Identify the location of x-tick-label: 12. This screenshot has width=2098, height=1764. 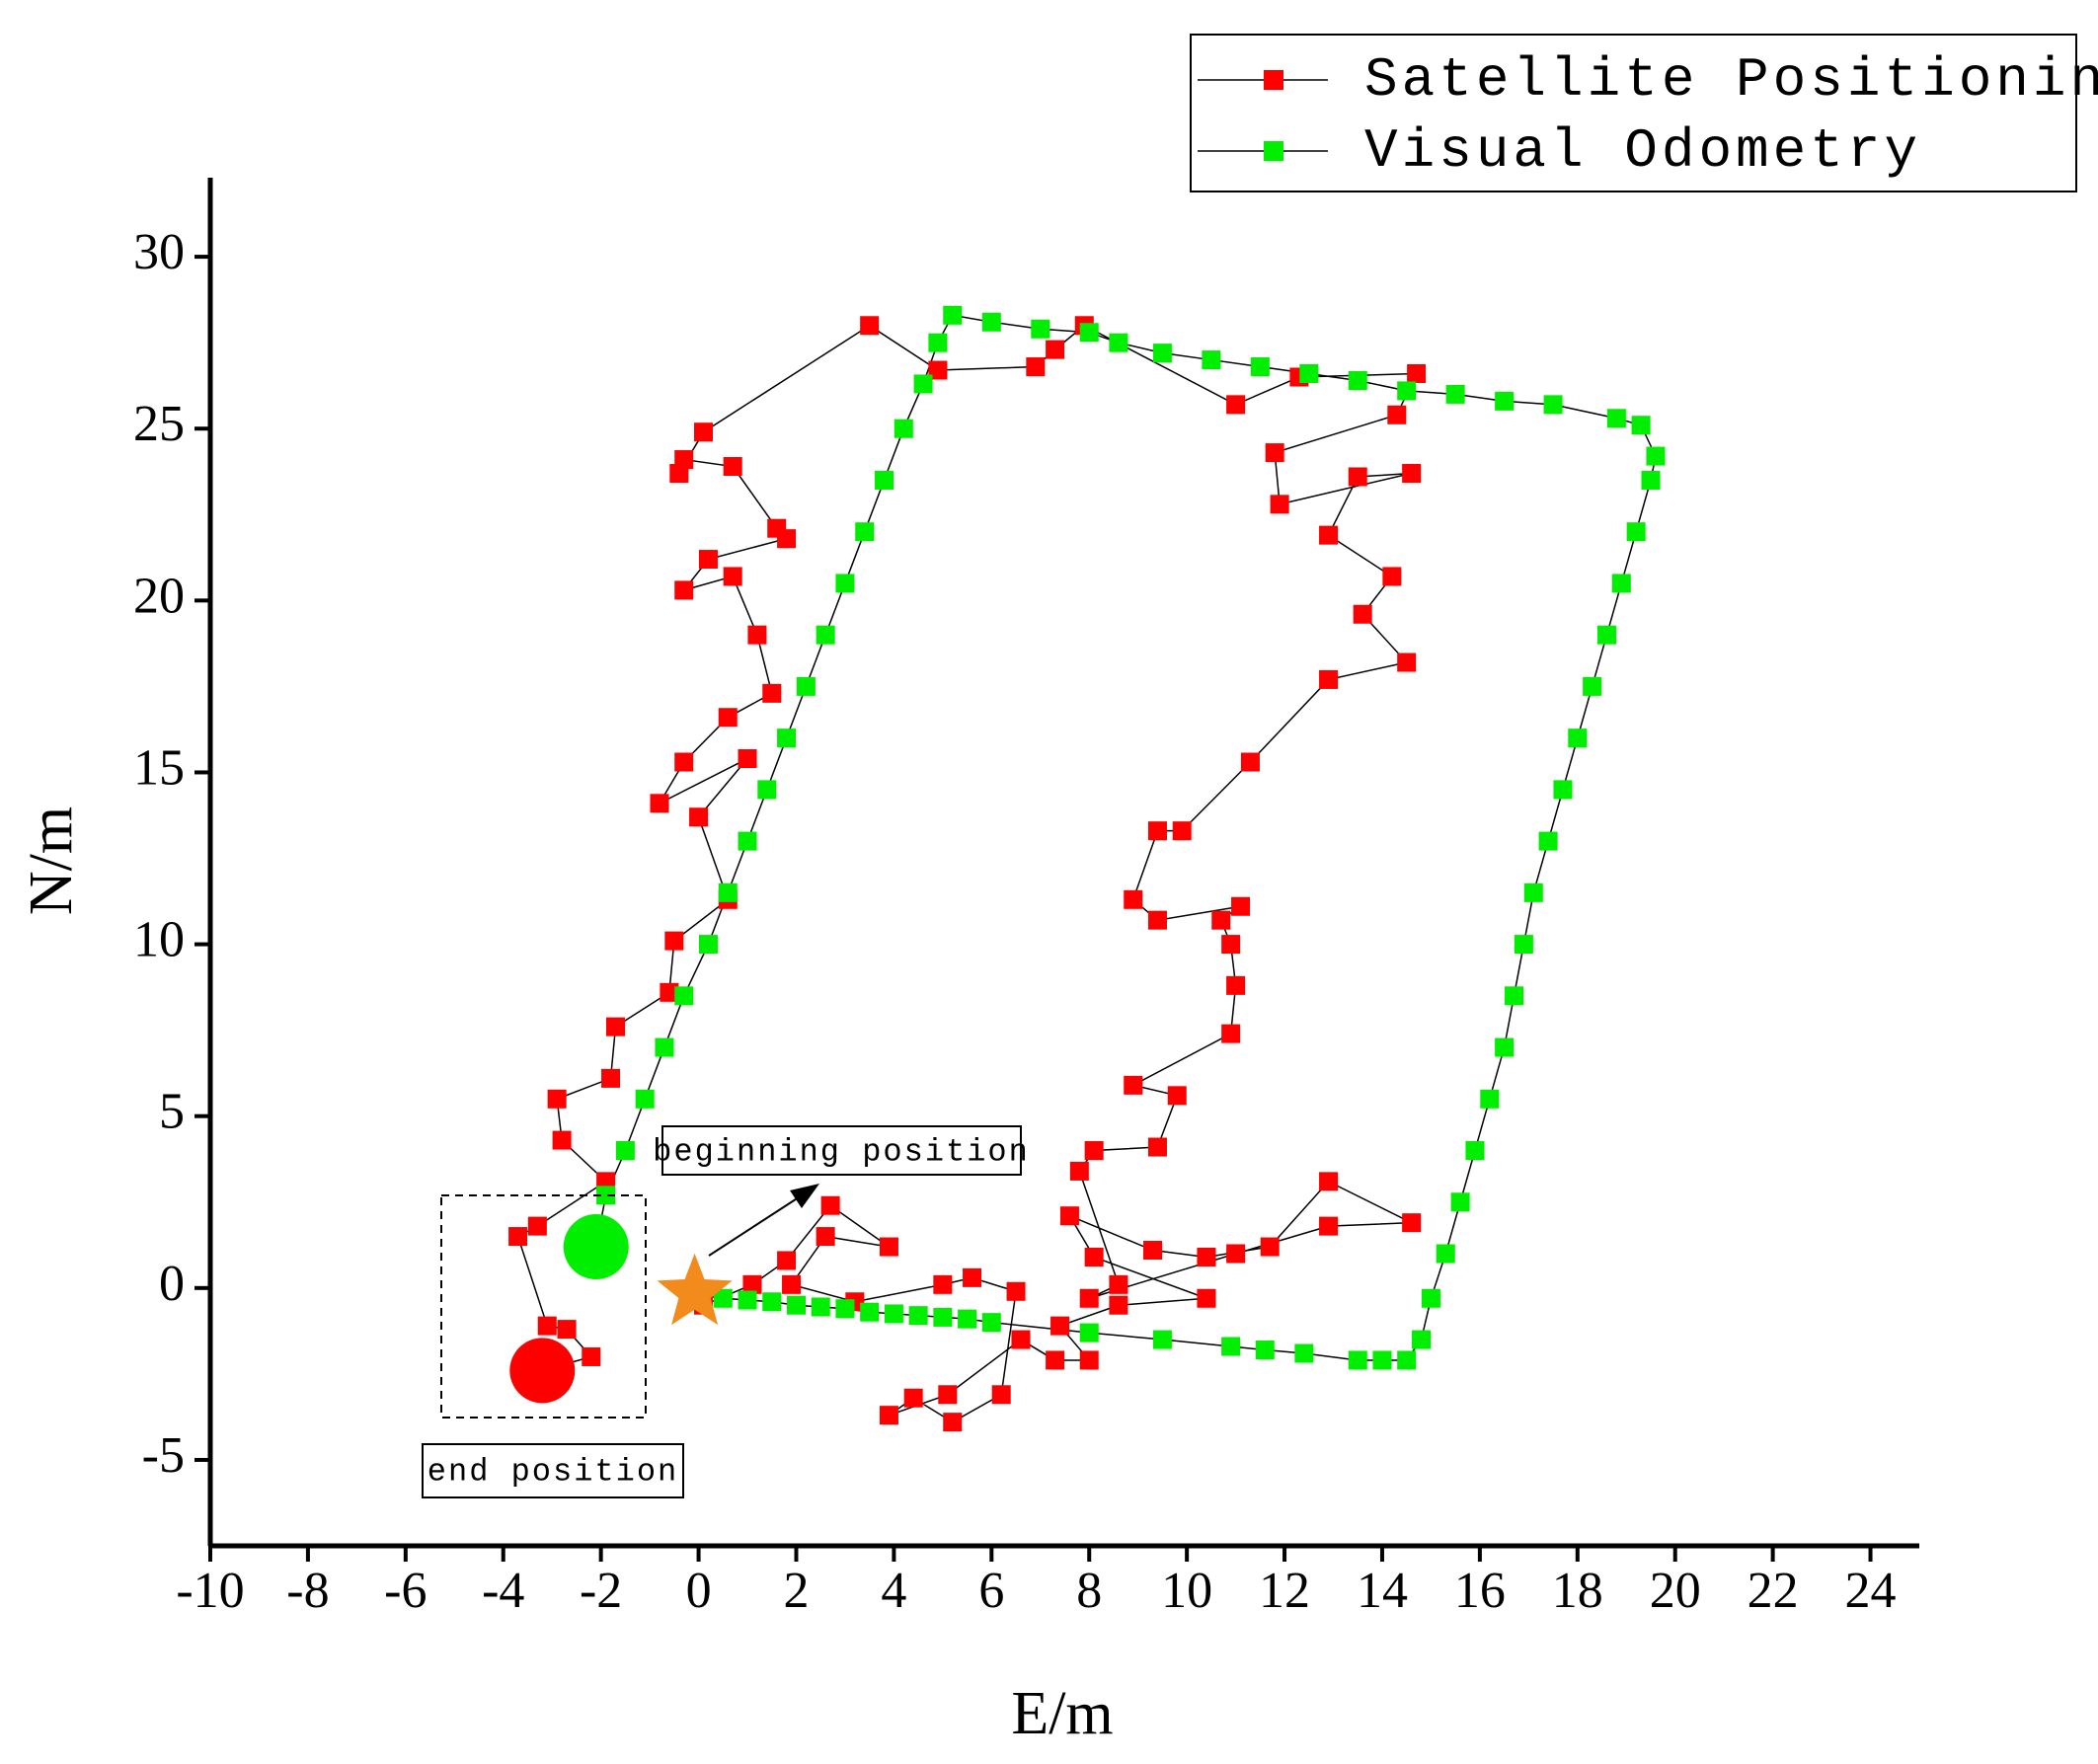
(1284, 1591).